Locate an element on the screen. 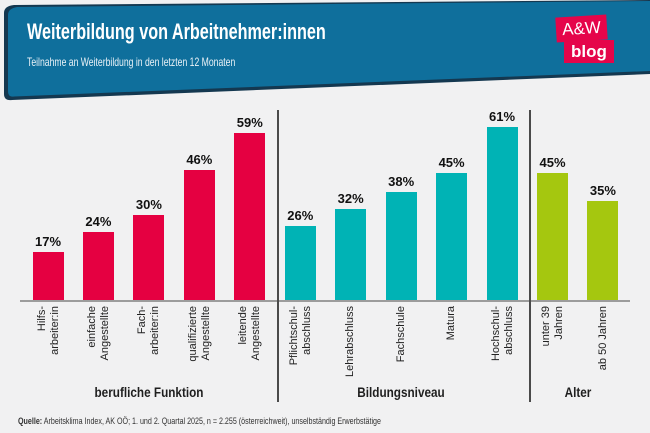 This screenshot has height=433, width=650. bar-value-label: 59% is located at coordinates (249, 122).